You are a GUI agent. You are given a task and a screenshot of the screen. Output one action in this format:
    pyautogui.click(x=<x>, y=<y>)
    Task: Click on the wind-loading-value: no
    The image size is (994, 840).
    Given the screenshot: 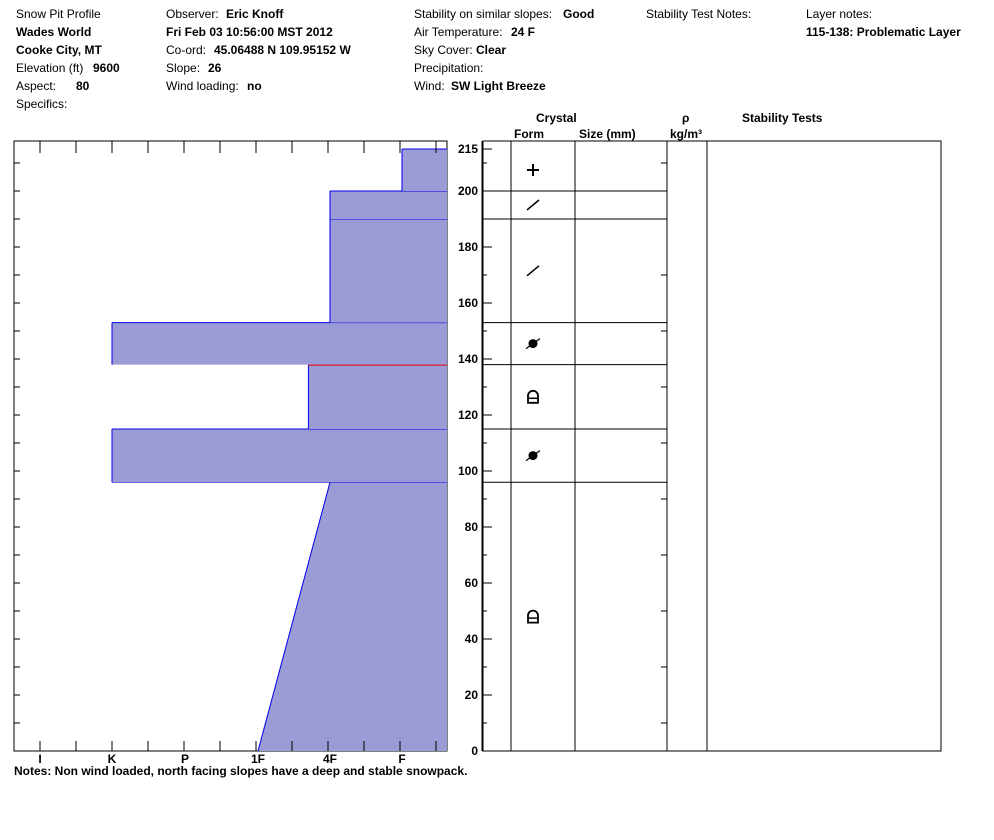 What is the action you would take?
    pyautogui.click(x=254, y=86)
    